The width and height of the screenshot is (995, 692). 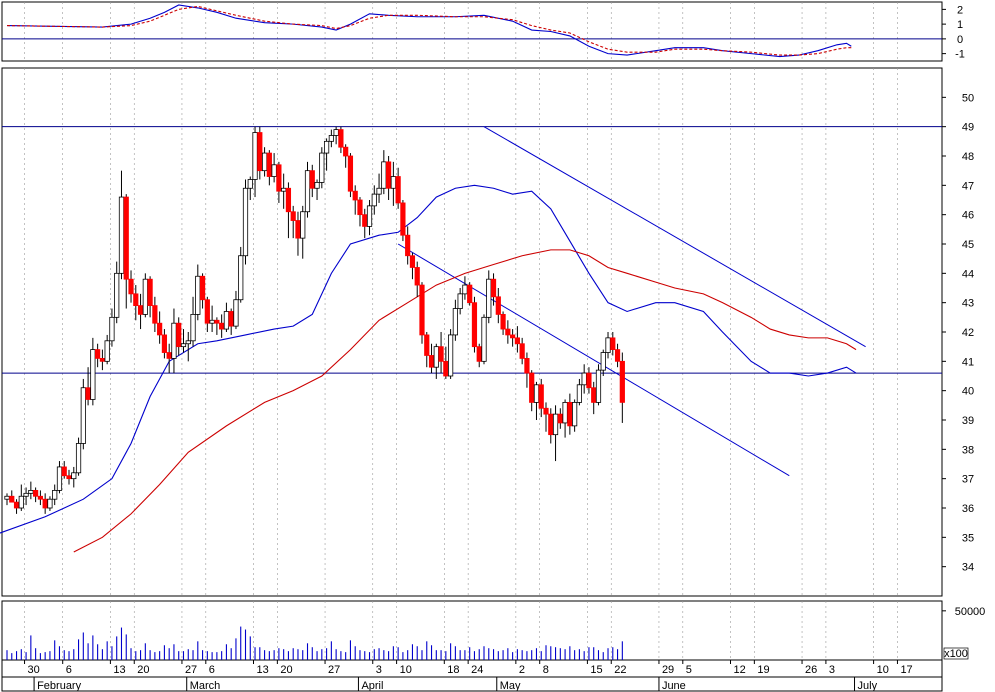 I want to click on price-tick-label: 36, so click(x=968, y=509).